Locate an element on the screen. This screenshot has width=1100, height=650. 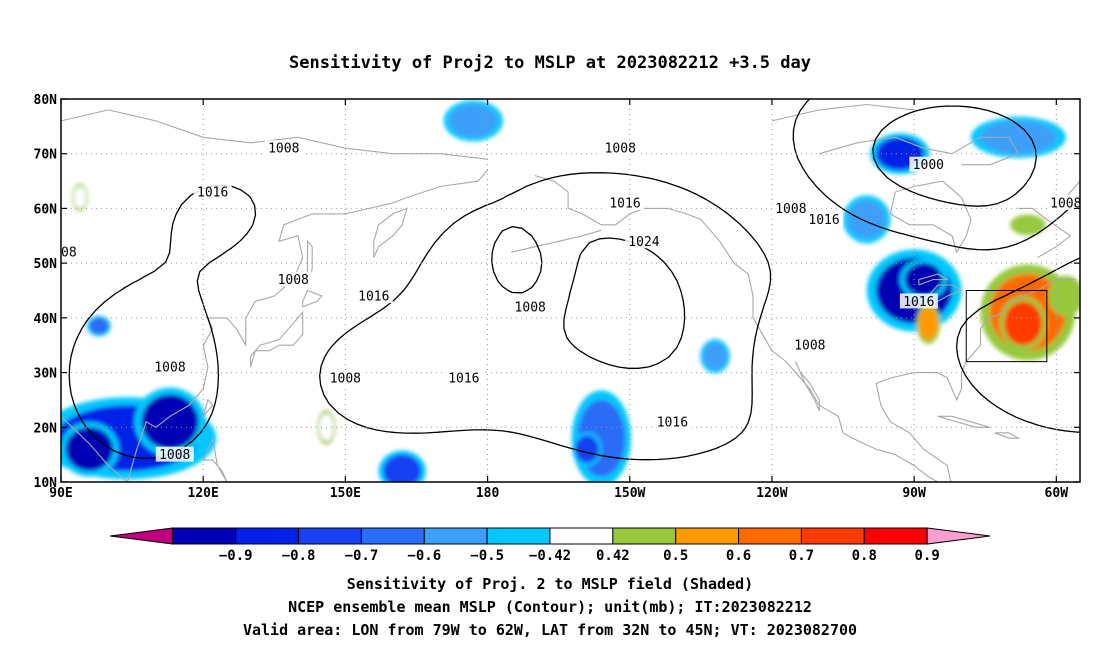
colorbar-tick-label: −0.8 is located at coordinates (299, 556).